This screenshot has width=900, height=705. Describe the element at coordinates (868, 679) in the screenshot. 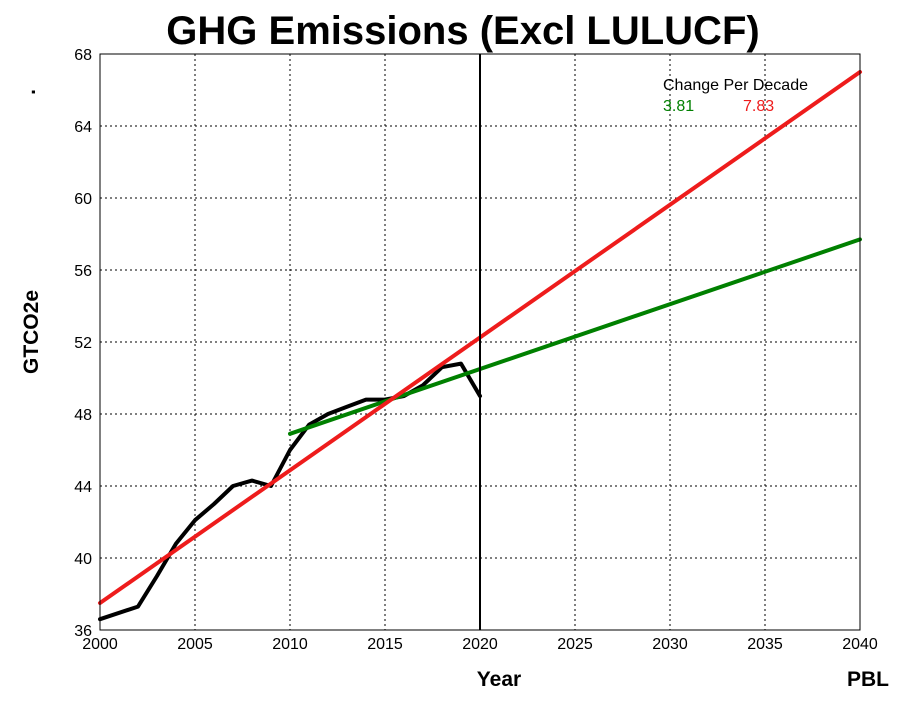

I see `source-label: PBL` at that location.